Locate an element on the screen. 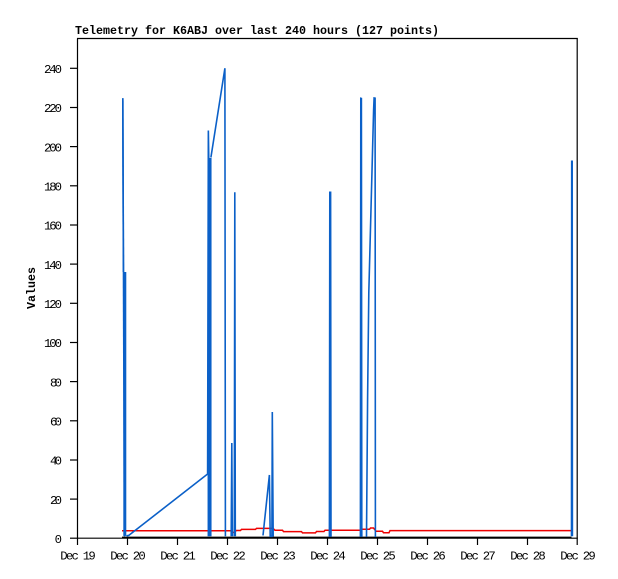 The height and width of the screenshot is (579, 618). svg-text: 20 is located at coordinates (56, 501).